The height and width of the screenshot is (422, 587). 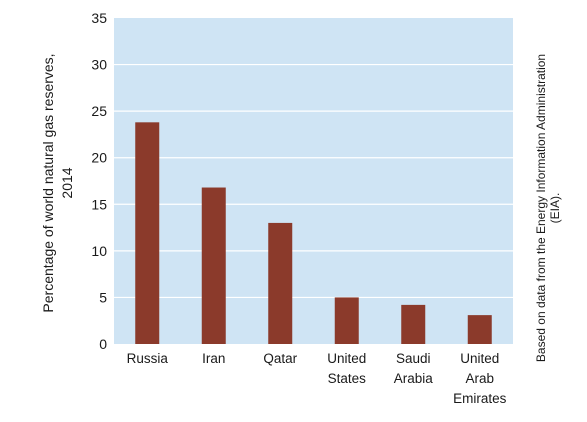 What do you see at coordinates (480, 378) in the screenshot?
I see `x-category-label: United Arab Emirates` at bounding box center [480, 378].